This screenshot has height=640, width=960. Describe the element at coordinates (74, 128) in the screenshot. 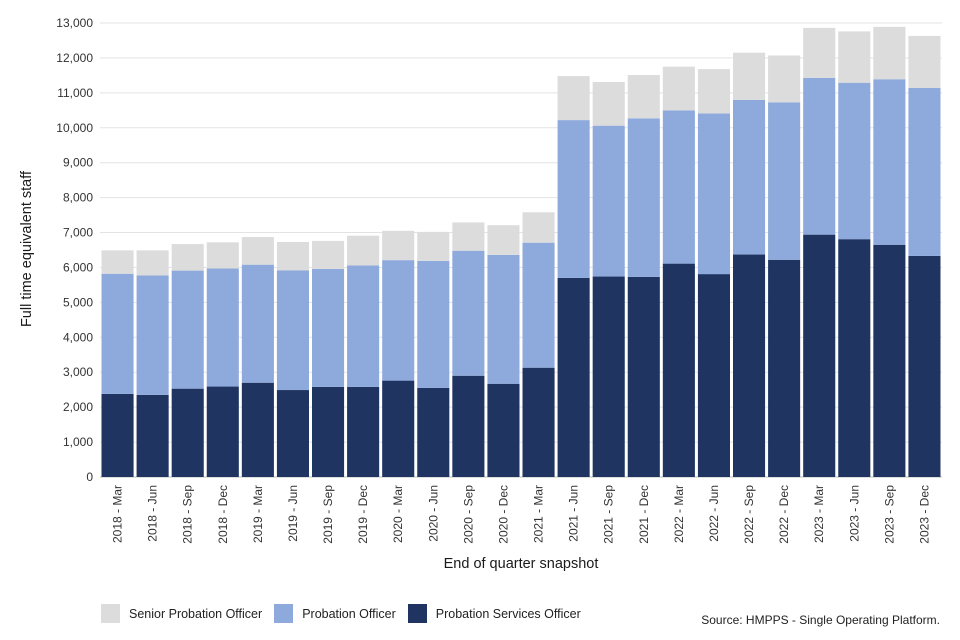

I see `y-tick-label: 10,000` at that location.